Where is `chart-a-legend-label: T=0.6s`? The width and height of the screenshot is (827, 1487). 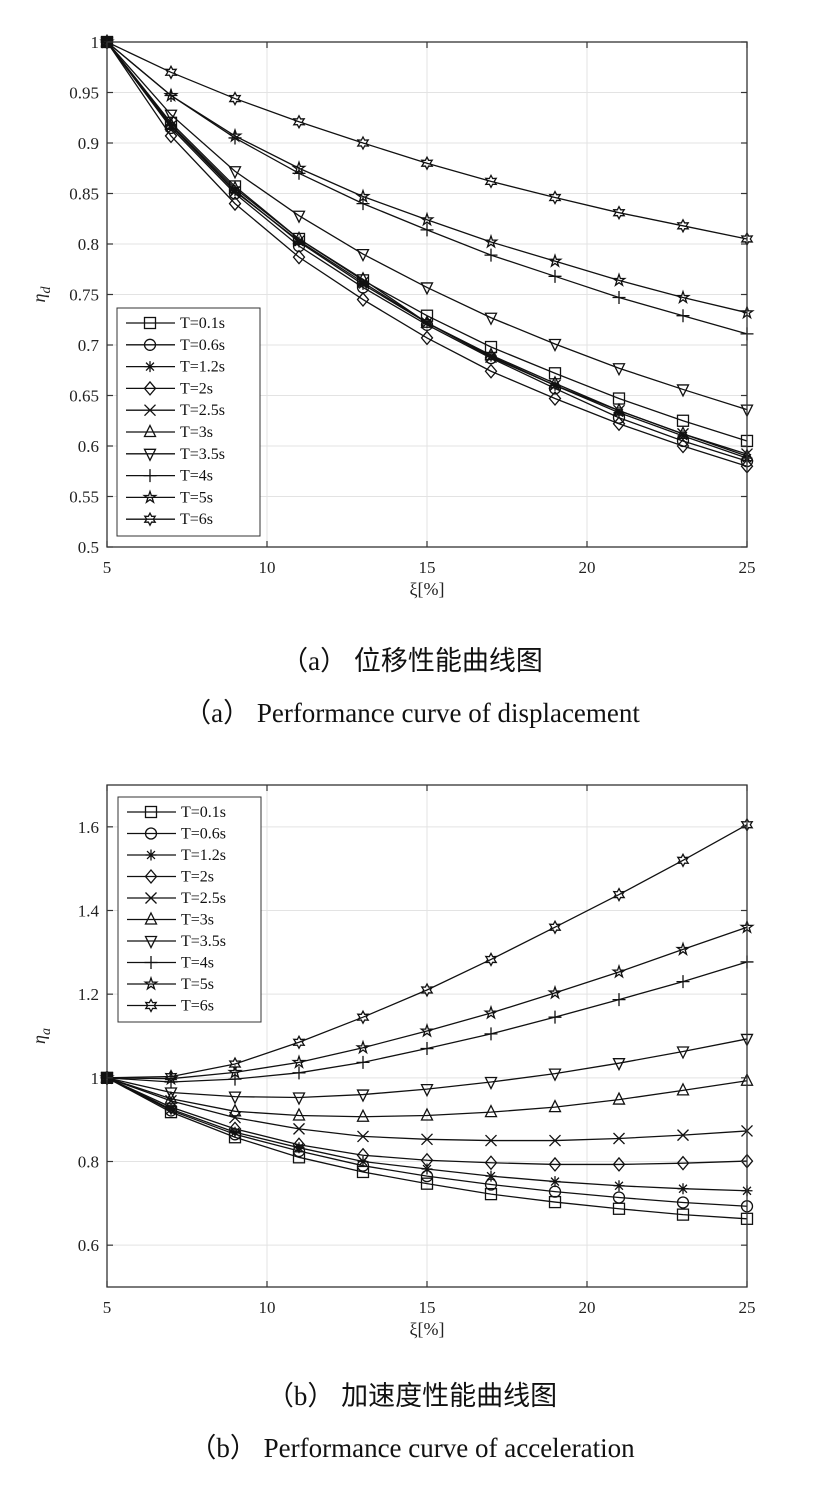 chart-a-legend-label: T=0.6s is located at coordinates (202, 345).